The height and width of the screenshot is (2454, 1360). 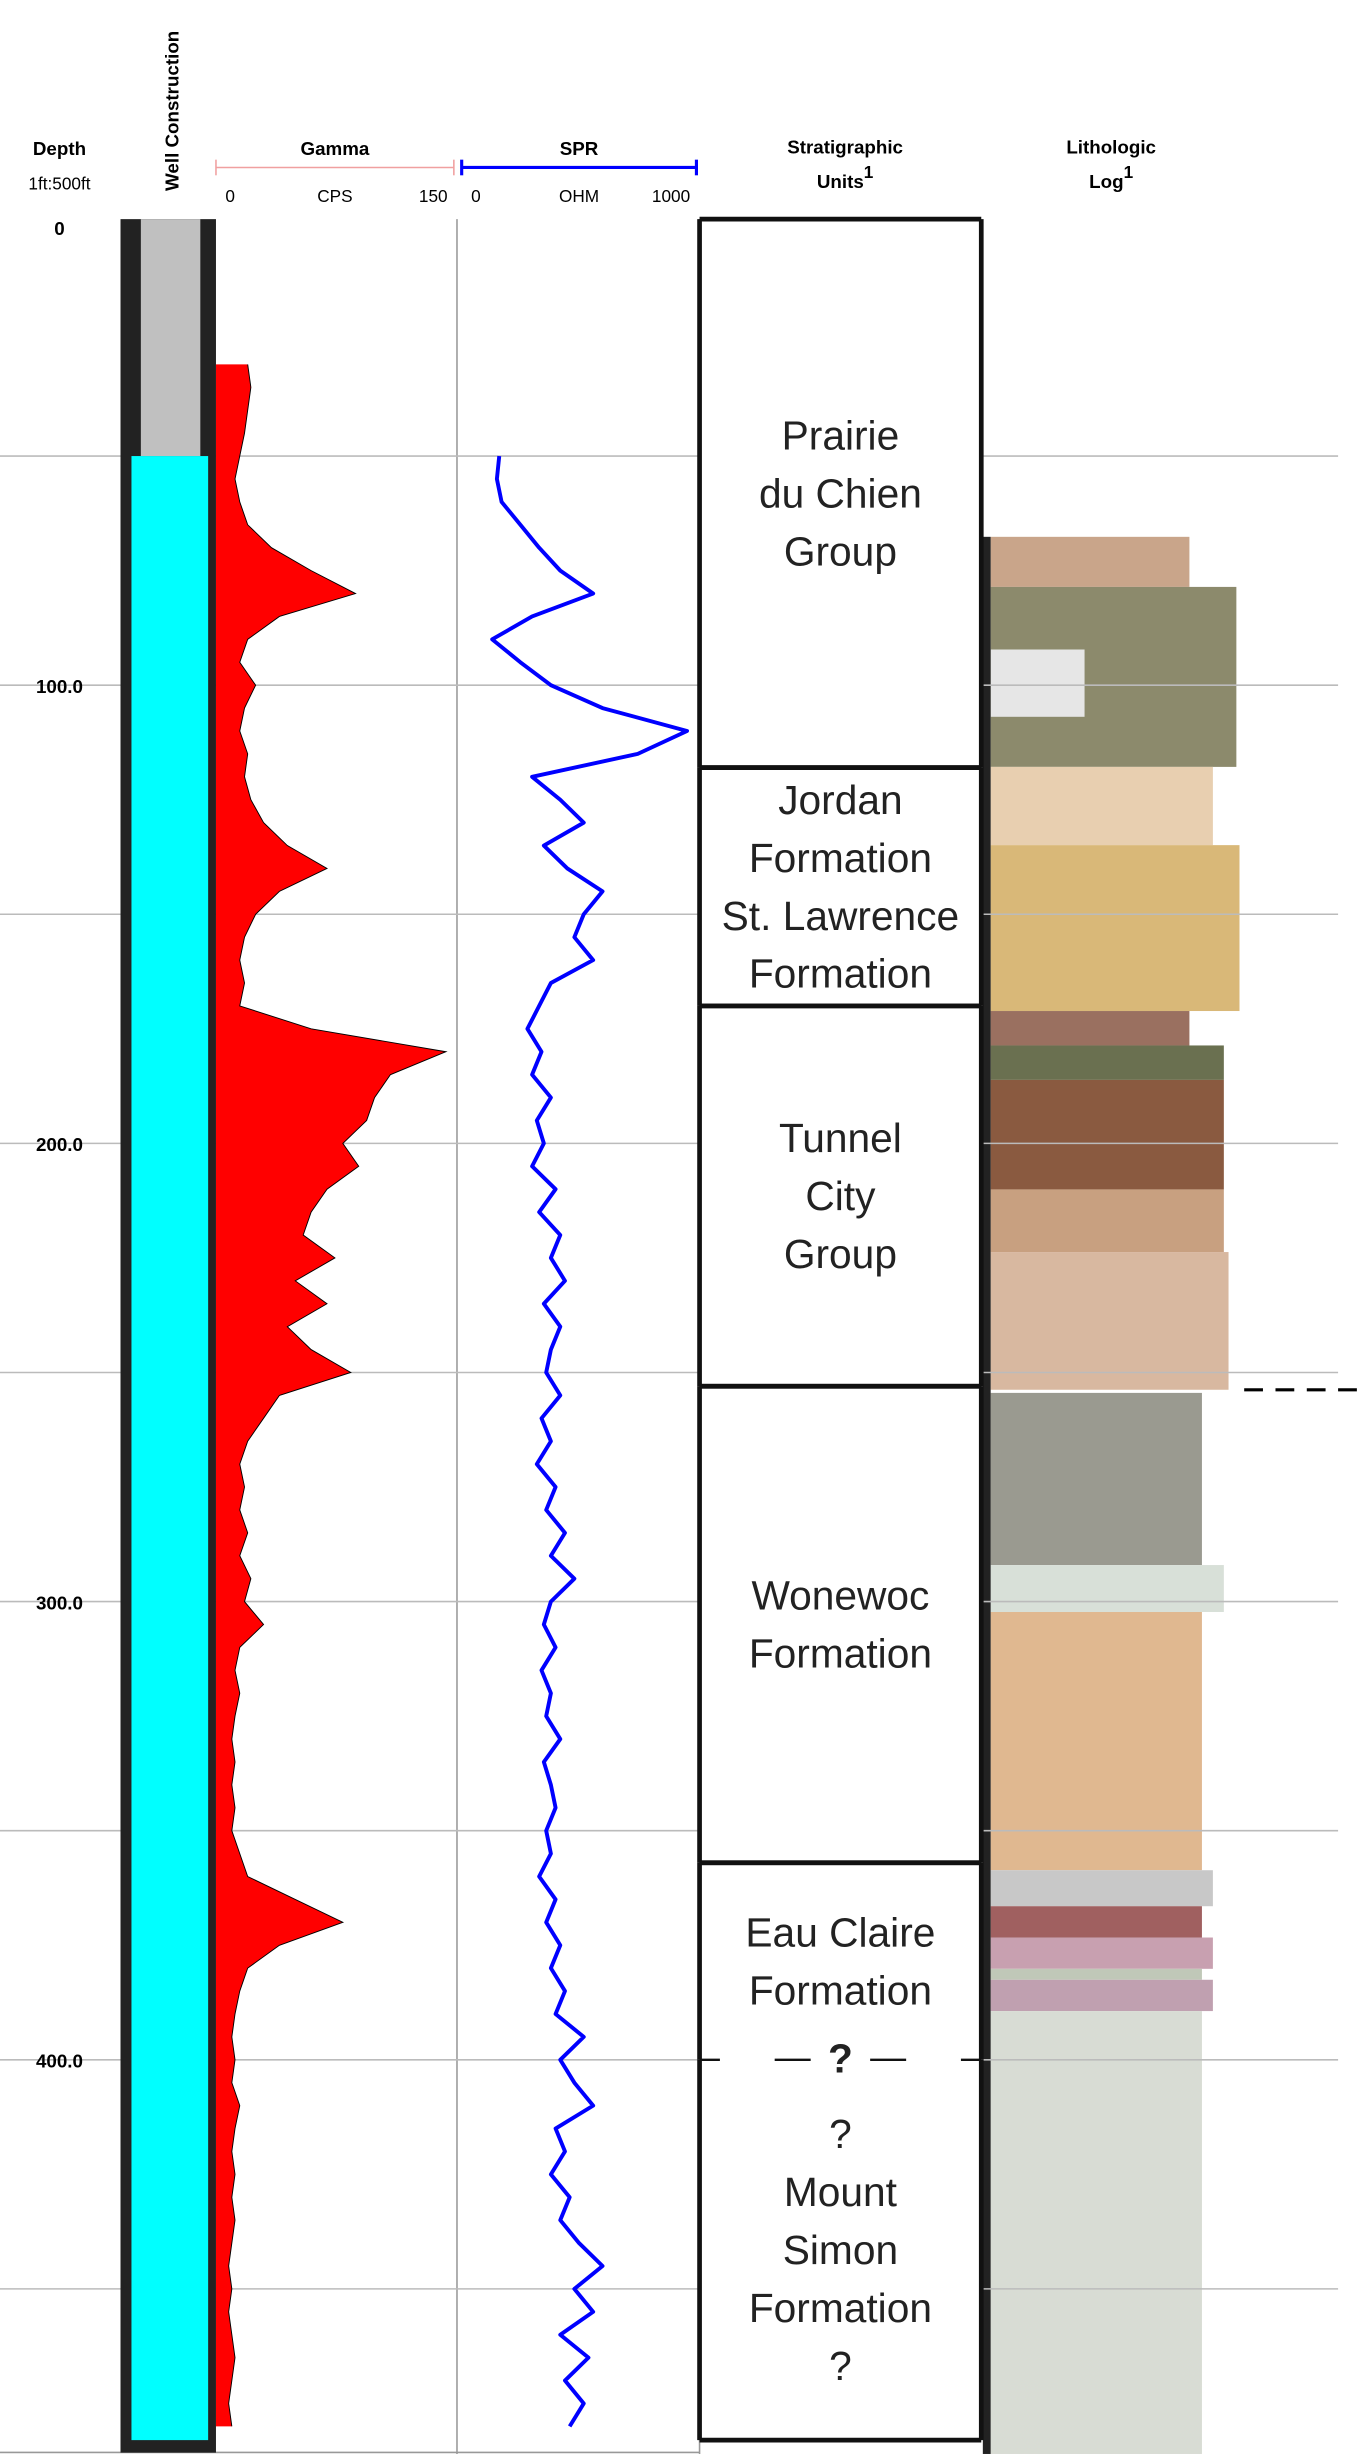 I want to click on strat-unit-label-line: Mount, so click(x=840, y=2192).